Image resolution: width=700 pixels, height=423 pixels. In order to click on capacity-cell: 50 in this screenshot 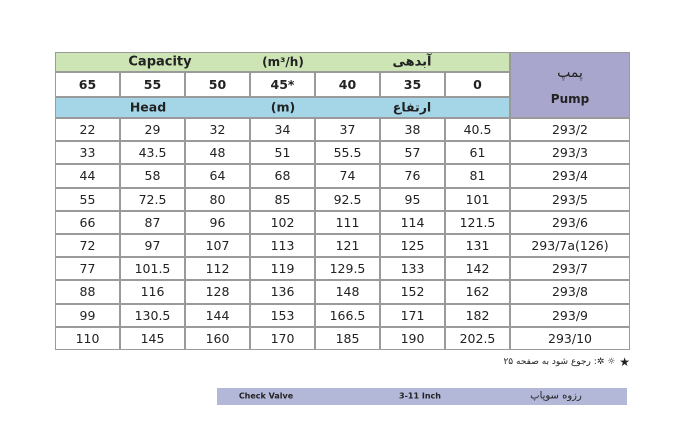, I will do `click(217, 84)`.